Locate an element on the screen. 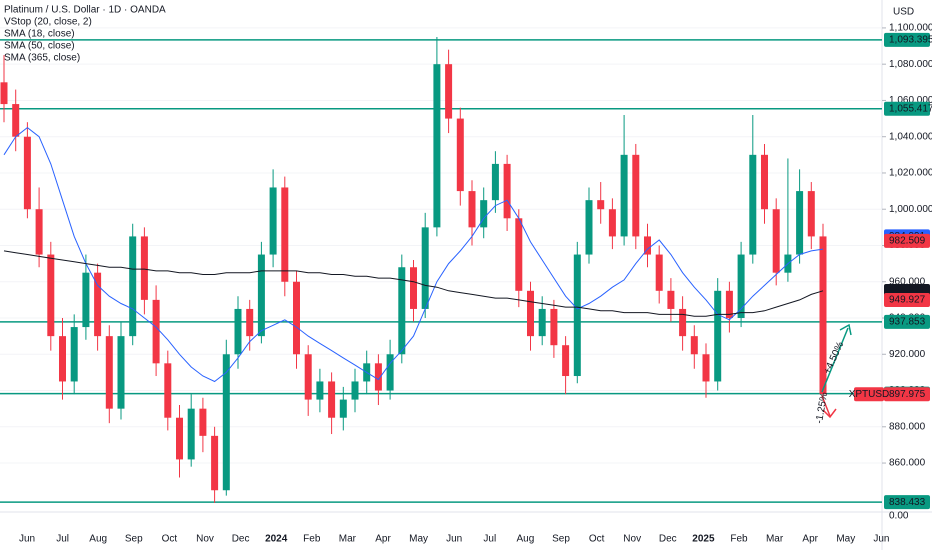  axis-footer: 0.00 is located at coordinates (899, 516).